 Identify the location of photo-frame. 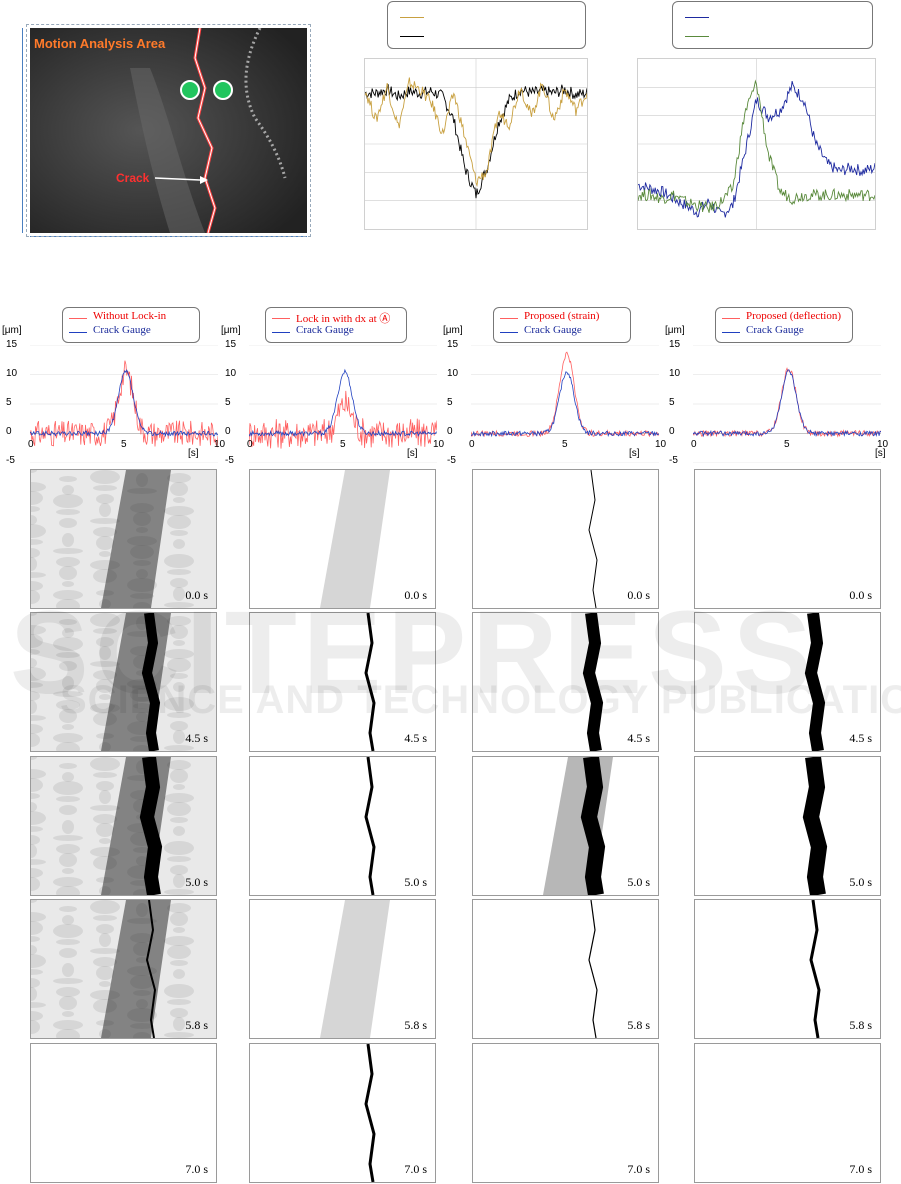
(168, 130).